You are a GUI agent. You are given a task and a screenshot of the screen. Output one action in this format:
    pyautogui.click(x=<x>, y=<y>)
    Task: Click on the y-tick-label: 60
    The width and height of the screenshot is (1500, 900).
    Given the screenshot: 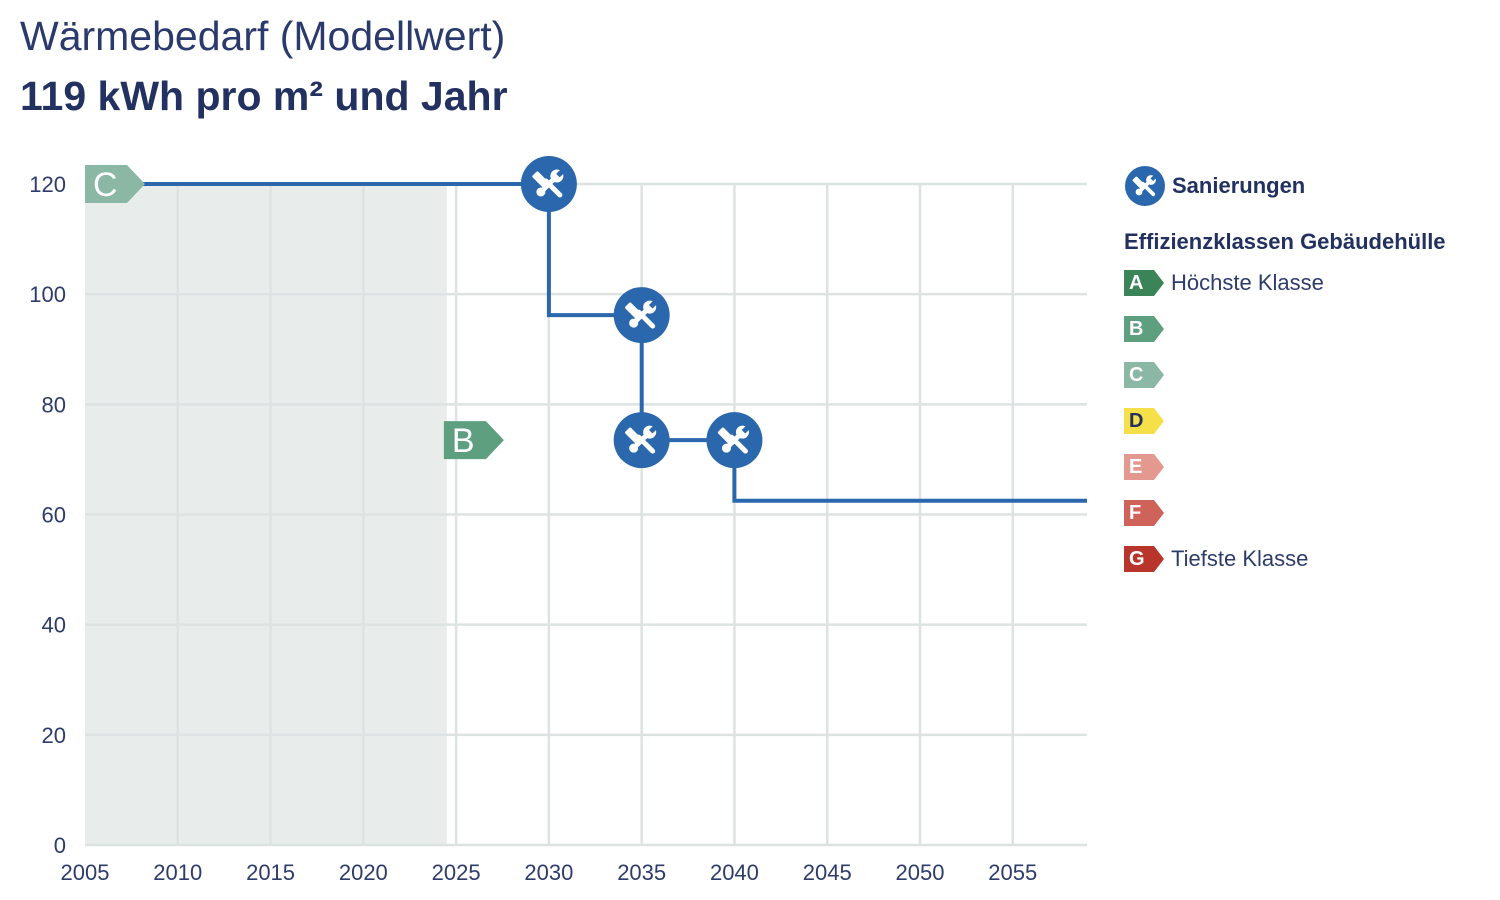 What is the action you would take?
    pyautogui.click(x=54, y=515)
    